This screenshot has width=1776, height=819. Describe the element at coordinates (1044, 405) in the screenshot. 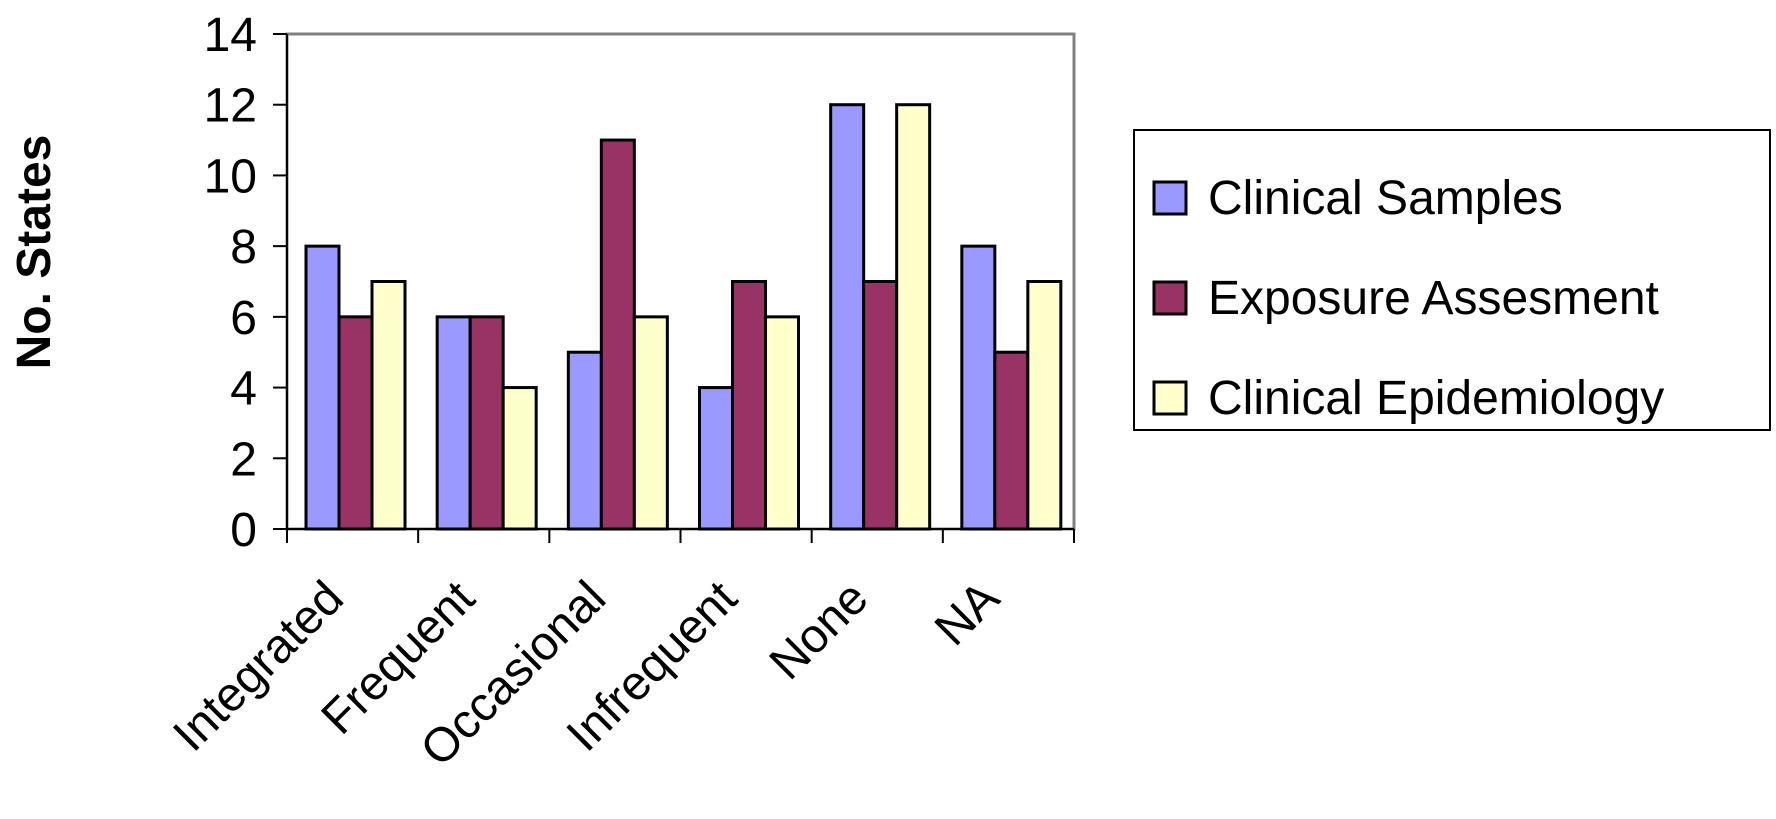

I see `bar-clinical-epidemiology-na` at that location.